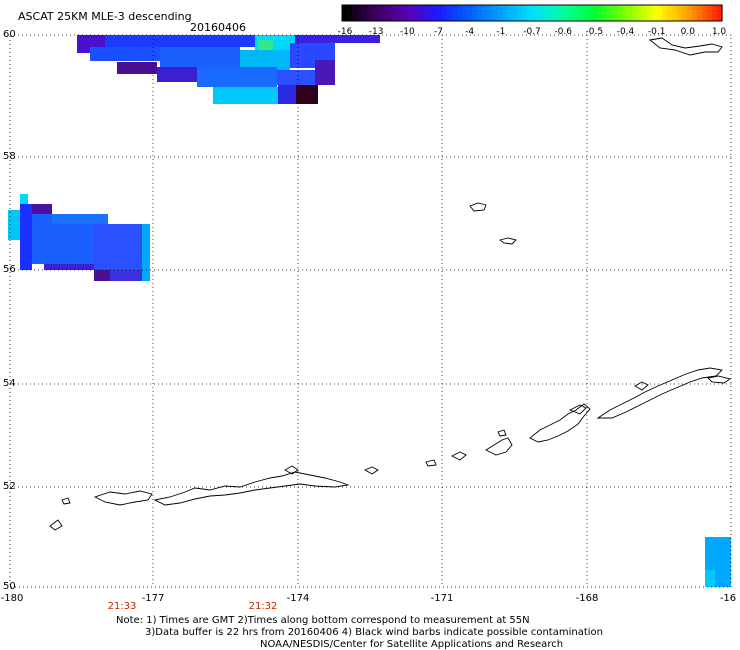 The image size is (740, 650). I want to click on colorbar-tick-label: -0.1, so click(656, 32).